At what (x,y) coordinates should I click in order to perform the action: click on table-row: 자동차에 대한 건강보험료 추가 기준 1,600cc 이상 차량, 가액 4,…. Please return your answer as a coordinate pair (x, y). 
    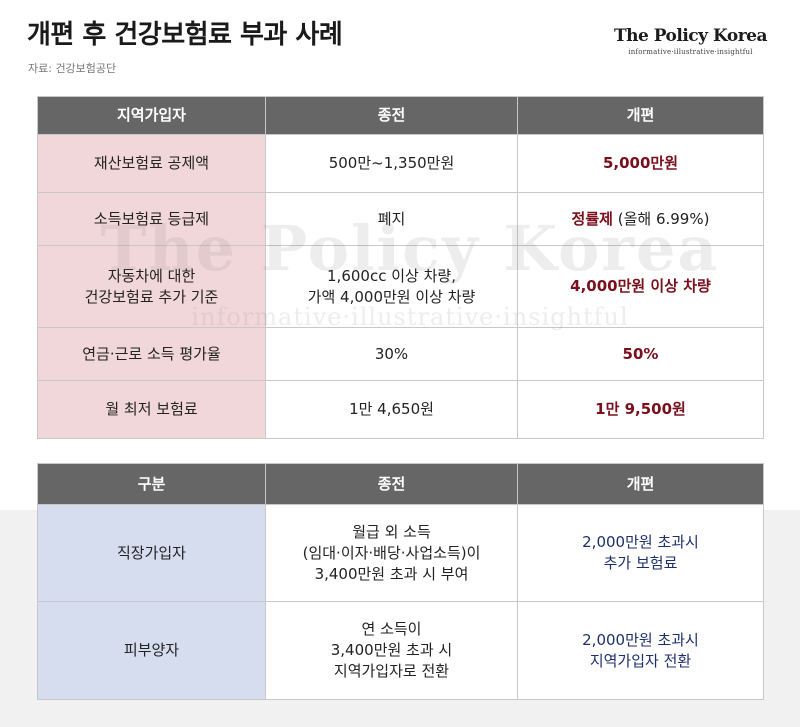
    Looking at the image, I should click on (400, 286).